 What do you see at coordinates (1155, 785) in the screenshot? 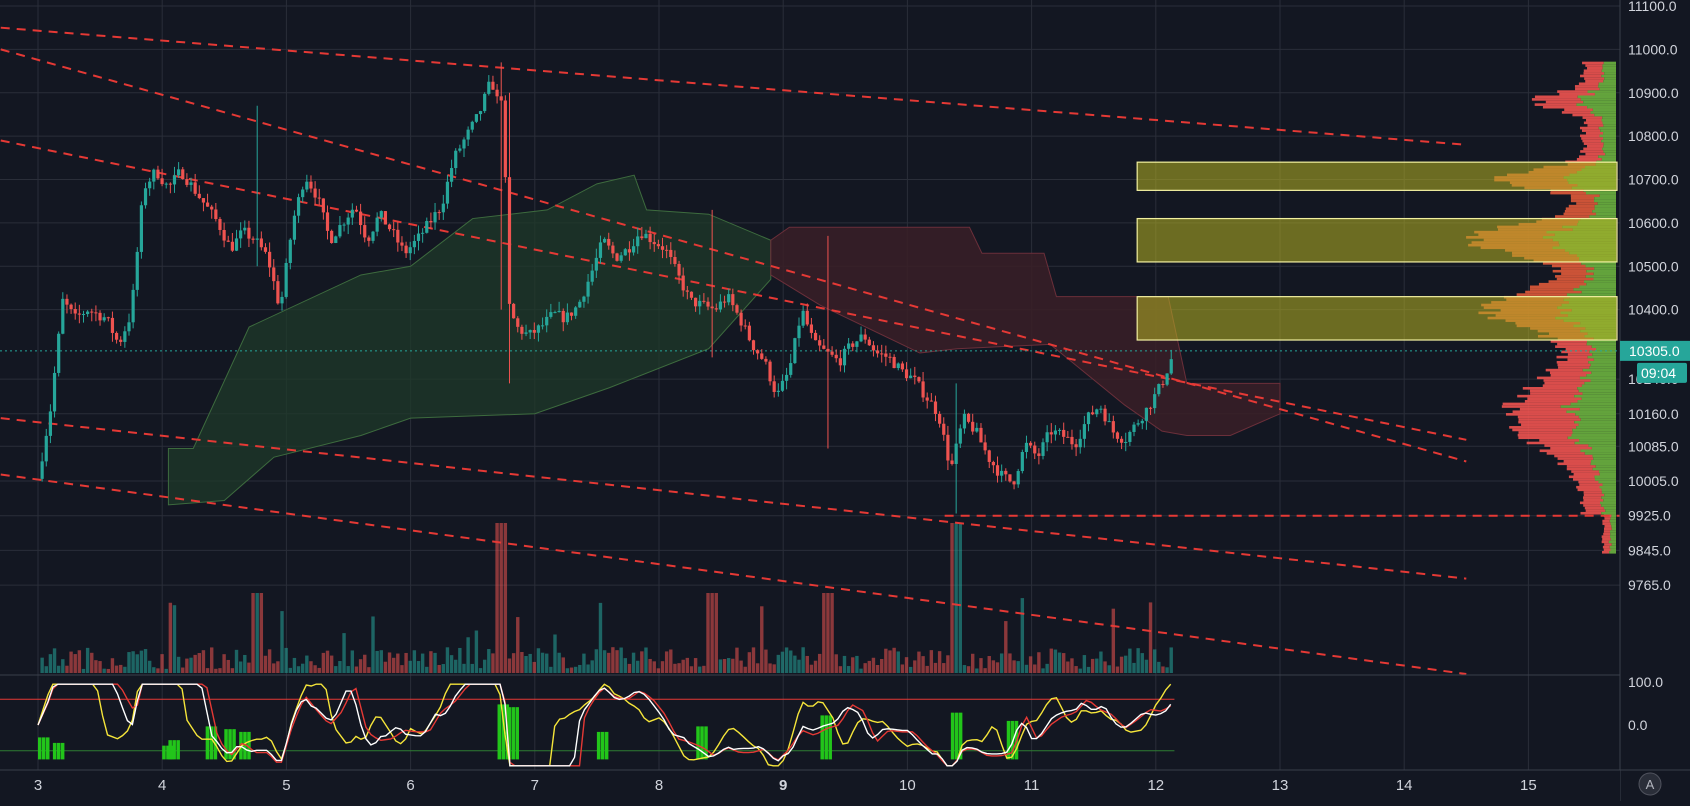
I see `time-tick-label: 12` at bounding box center [1155, 785].